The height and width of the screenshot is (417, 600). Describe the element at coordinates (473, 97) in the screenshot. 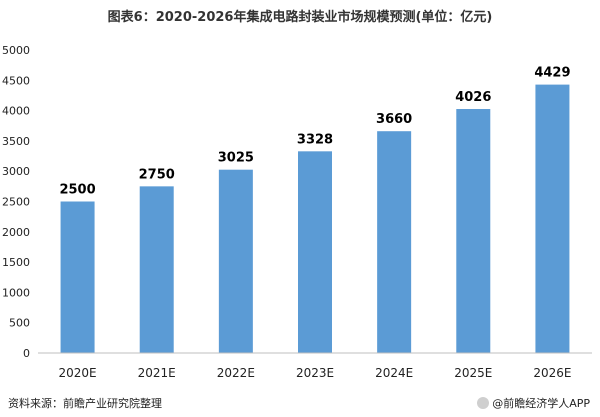

I see `bar-value-label: 4026` at that location.